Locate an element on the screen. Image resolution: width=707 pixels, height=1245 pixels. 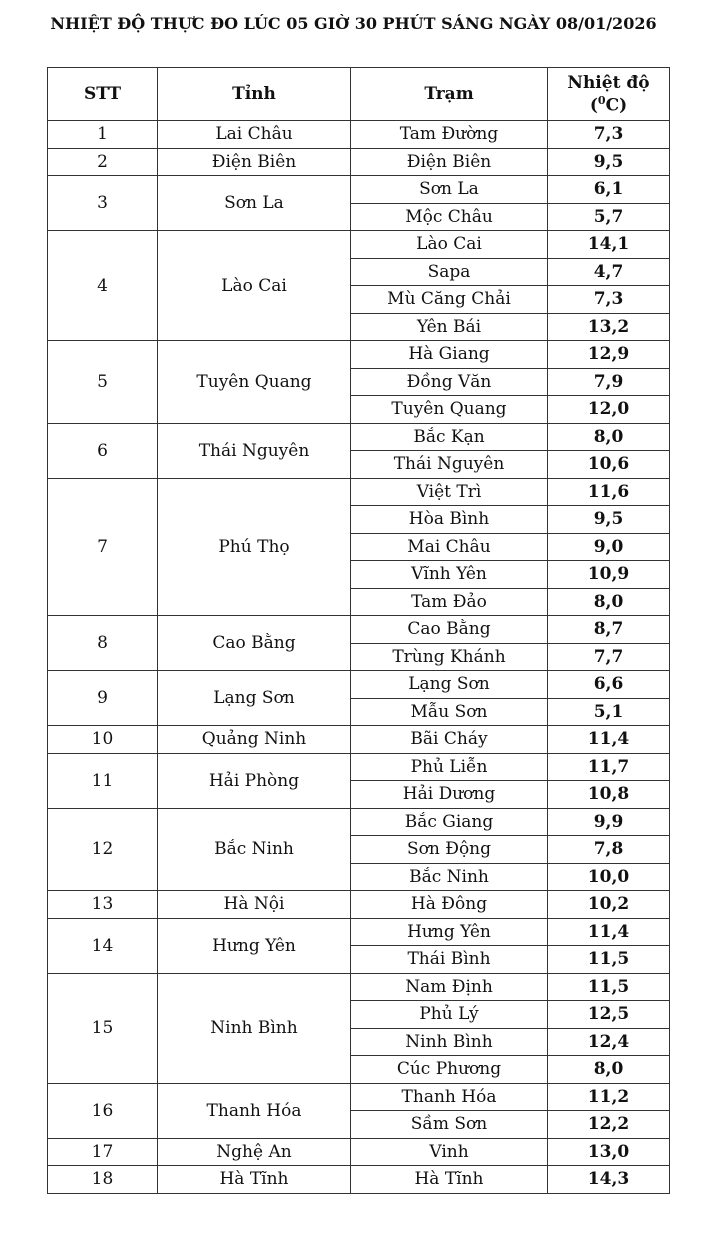
station-cell: Tam Đảo is located at coordinates (449, 601).